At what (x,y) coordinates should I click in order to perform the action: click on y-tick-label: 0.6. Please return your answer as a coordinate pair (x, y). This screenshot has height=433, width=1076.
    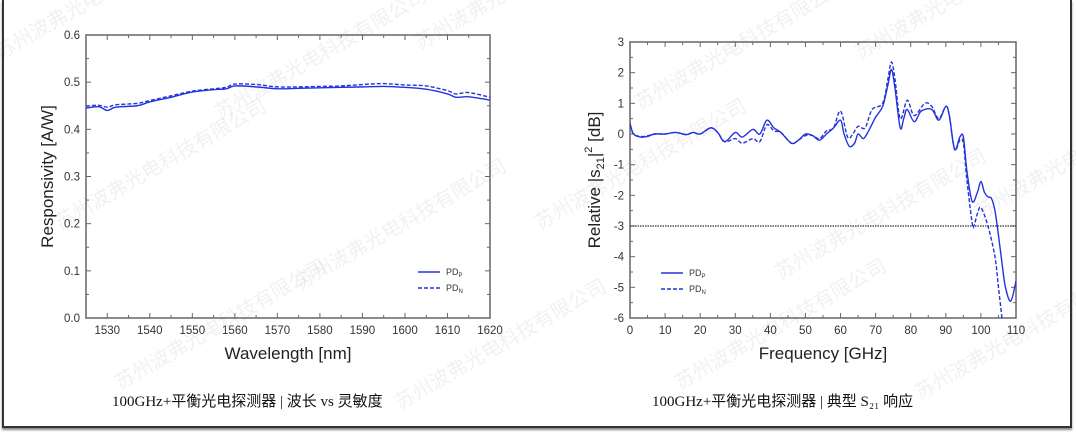
    Looking at the image, I should click on (72, 36).